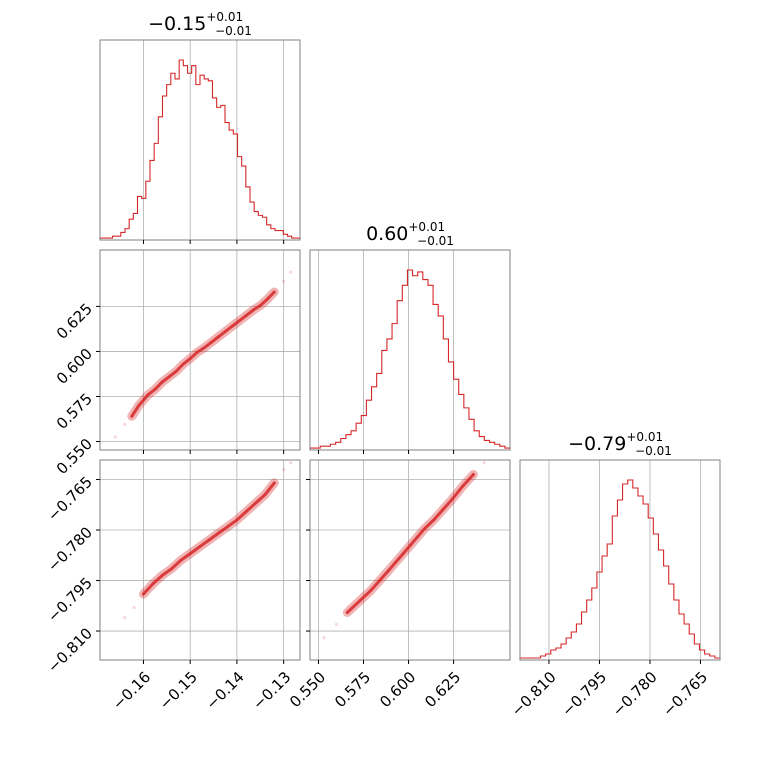 Image resolution: width=760 pixels, height=760 pixels. Describe the element at coordinates (387, 234) in the screenshot. I see `title-median: 0.60` at that location.